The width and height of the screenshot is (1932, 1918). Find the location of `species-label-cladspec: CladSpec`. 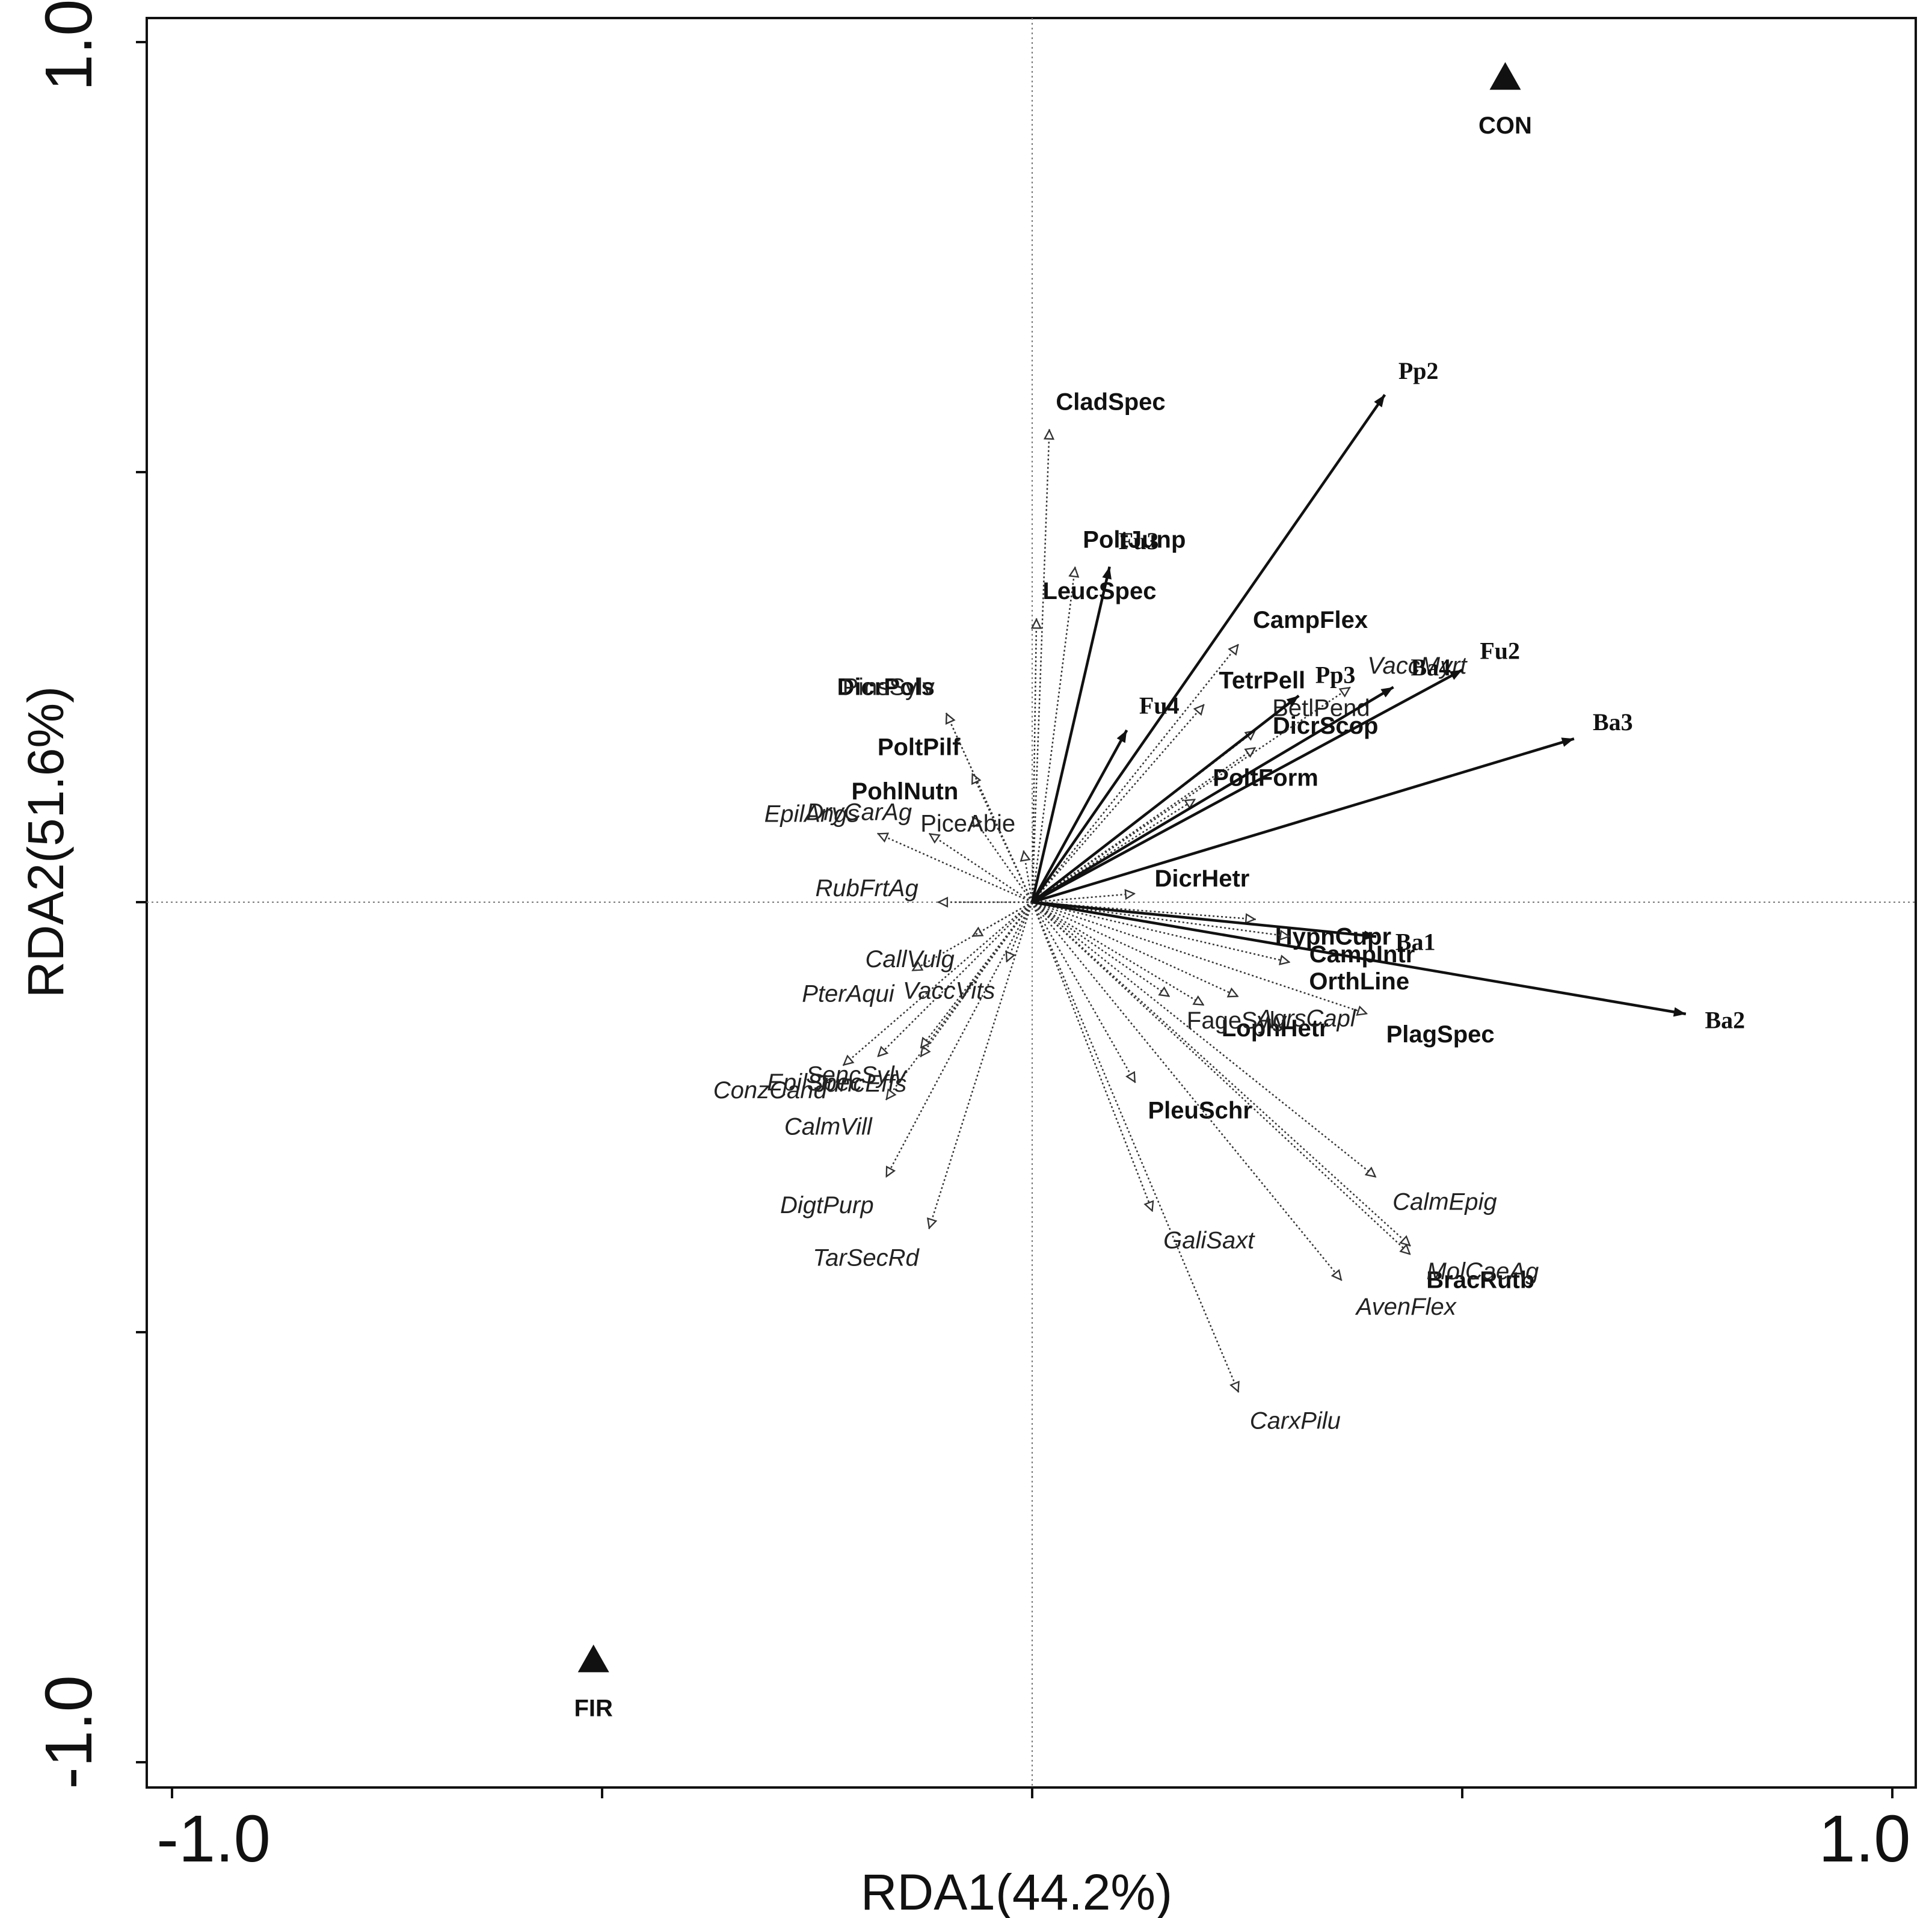

species-label-cladspec: CladSpec is located at coordinates (1110, 402).